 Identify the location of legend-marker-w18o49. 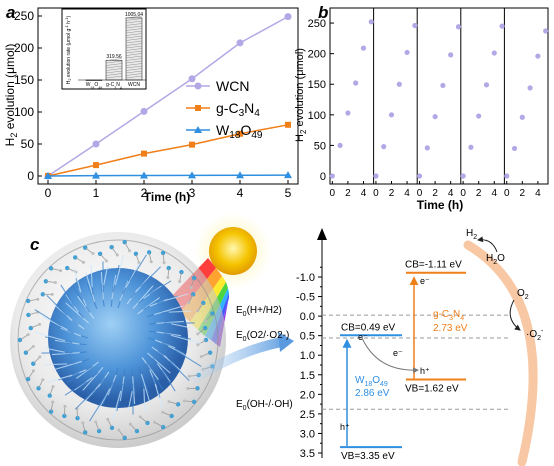
(198, 129).